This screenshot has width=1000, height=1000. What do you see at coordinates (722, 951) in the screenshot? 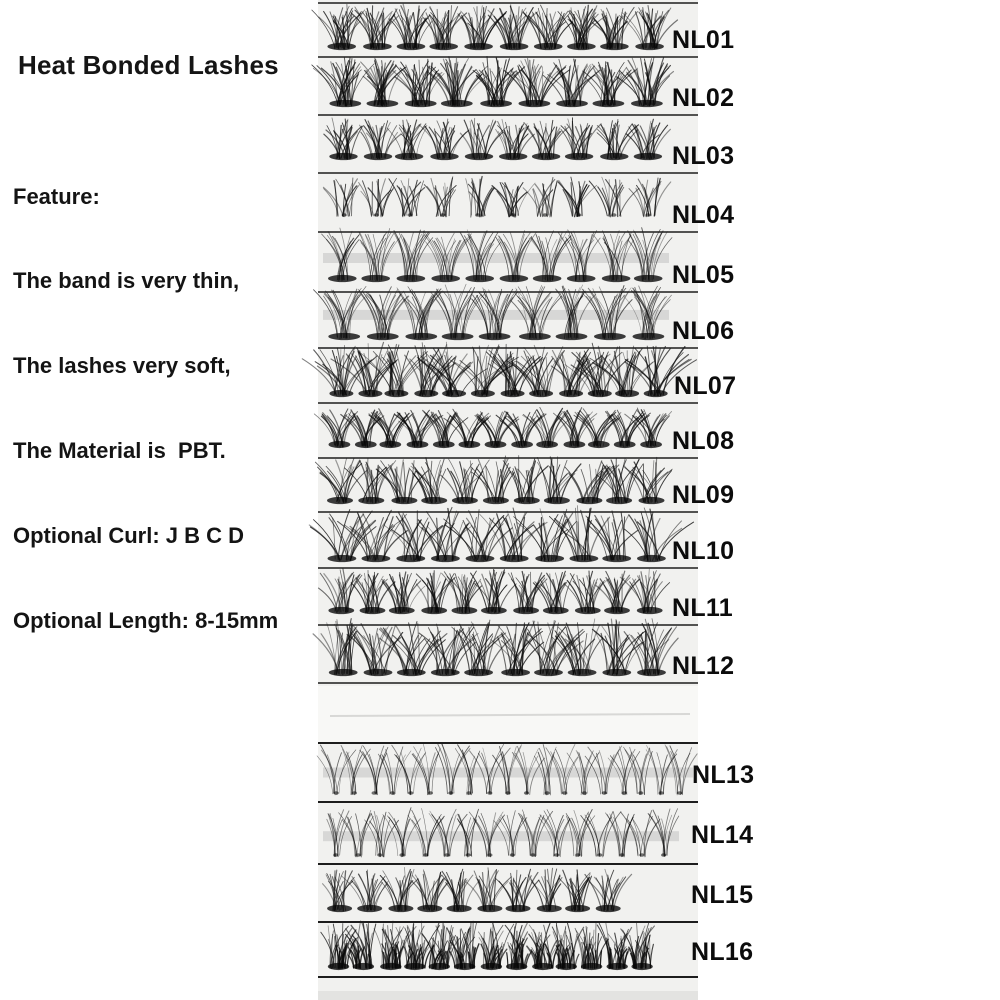
I see `lash-row-label: NL16` at bounding box center [722, 951].